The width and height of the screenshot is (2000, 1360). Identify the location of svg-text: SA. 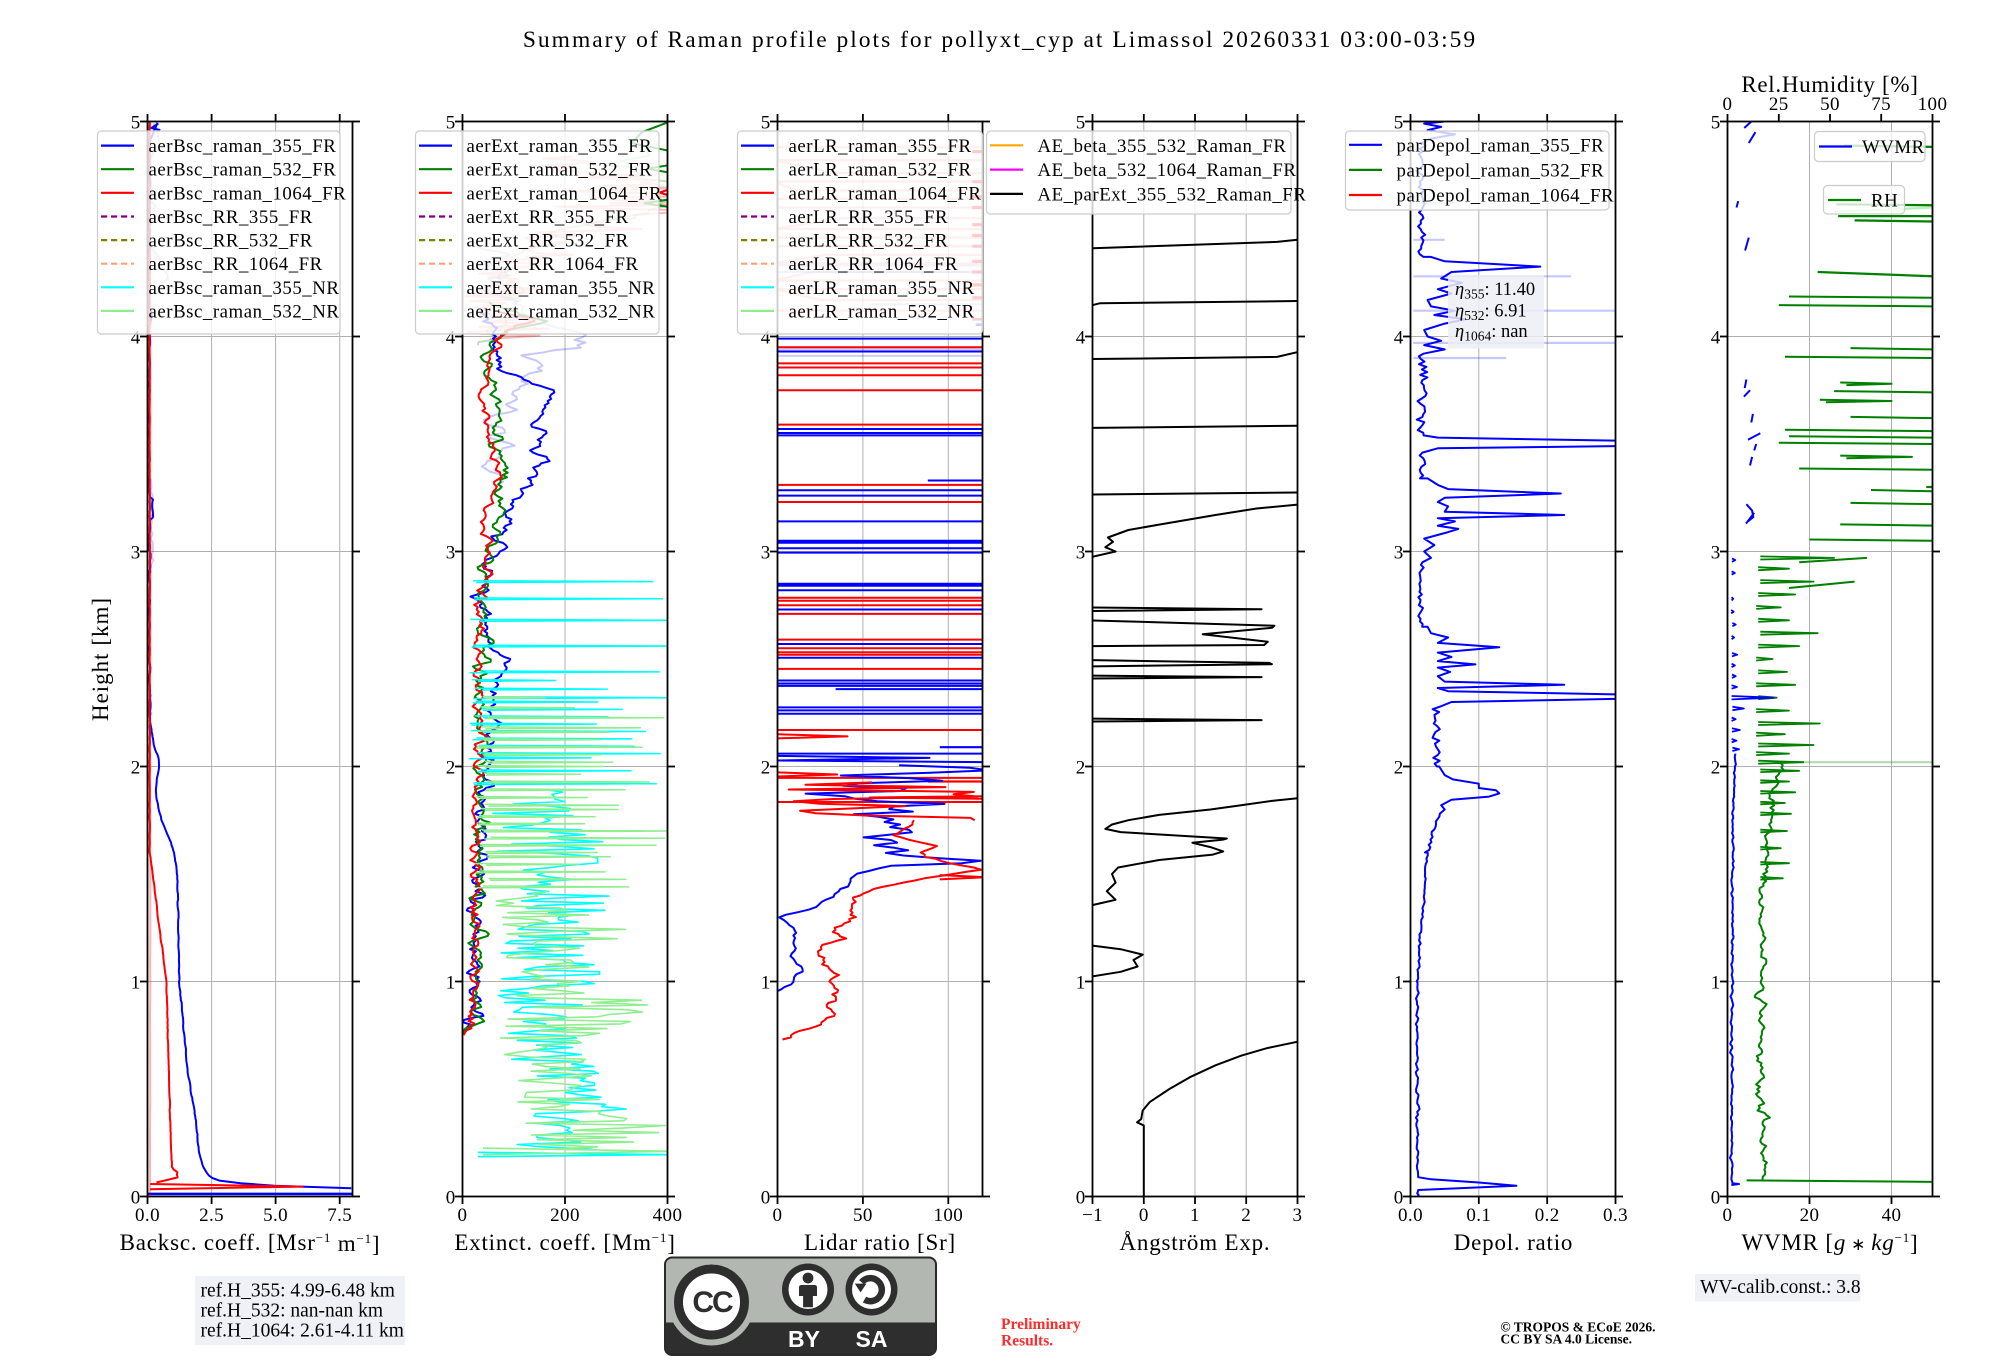
(872, 1339).